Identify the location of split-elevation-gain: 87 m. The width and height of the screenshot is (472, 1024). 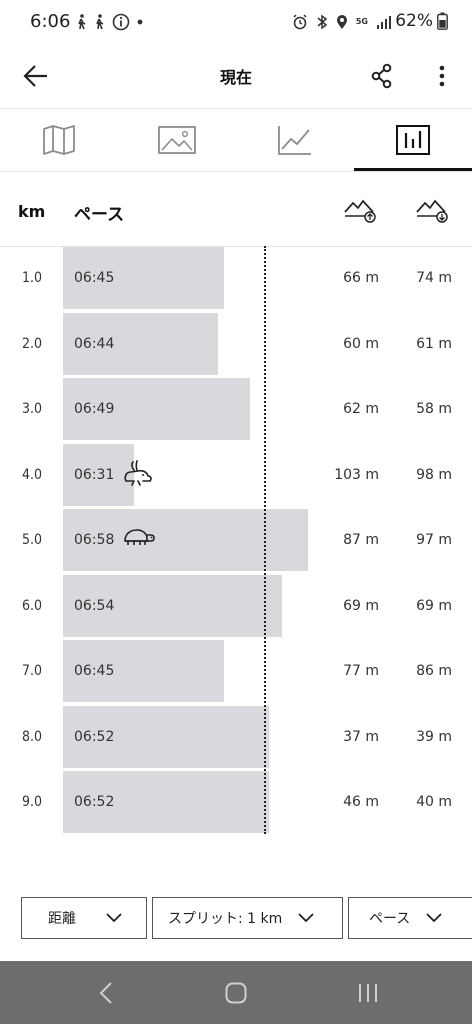
(361, 540).